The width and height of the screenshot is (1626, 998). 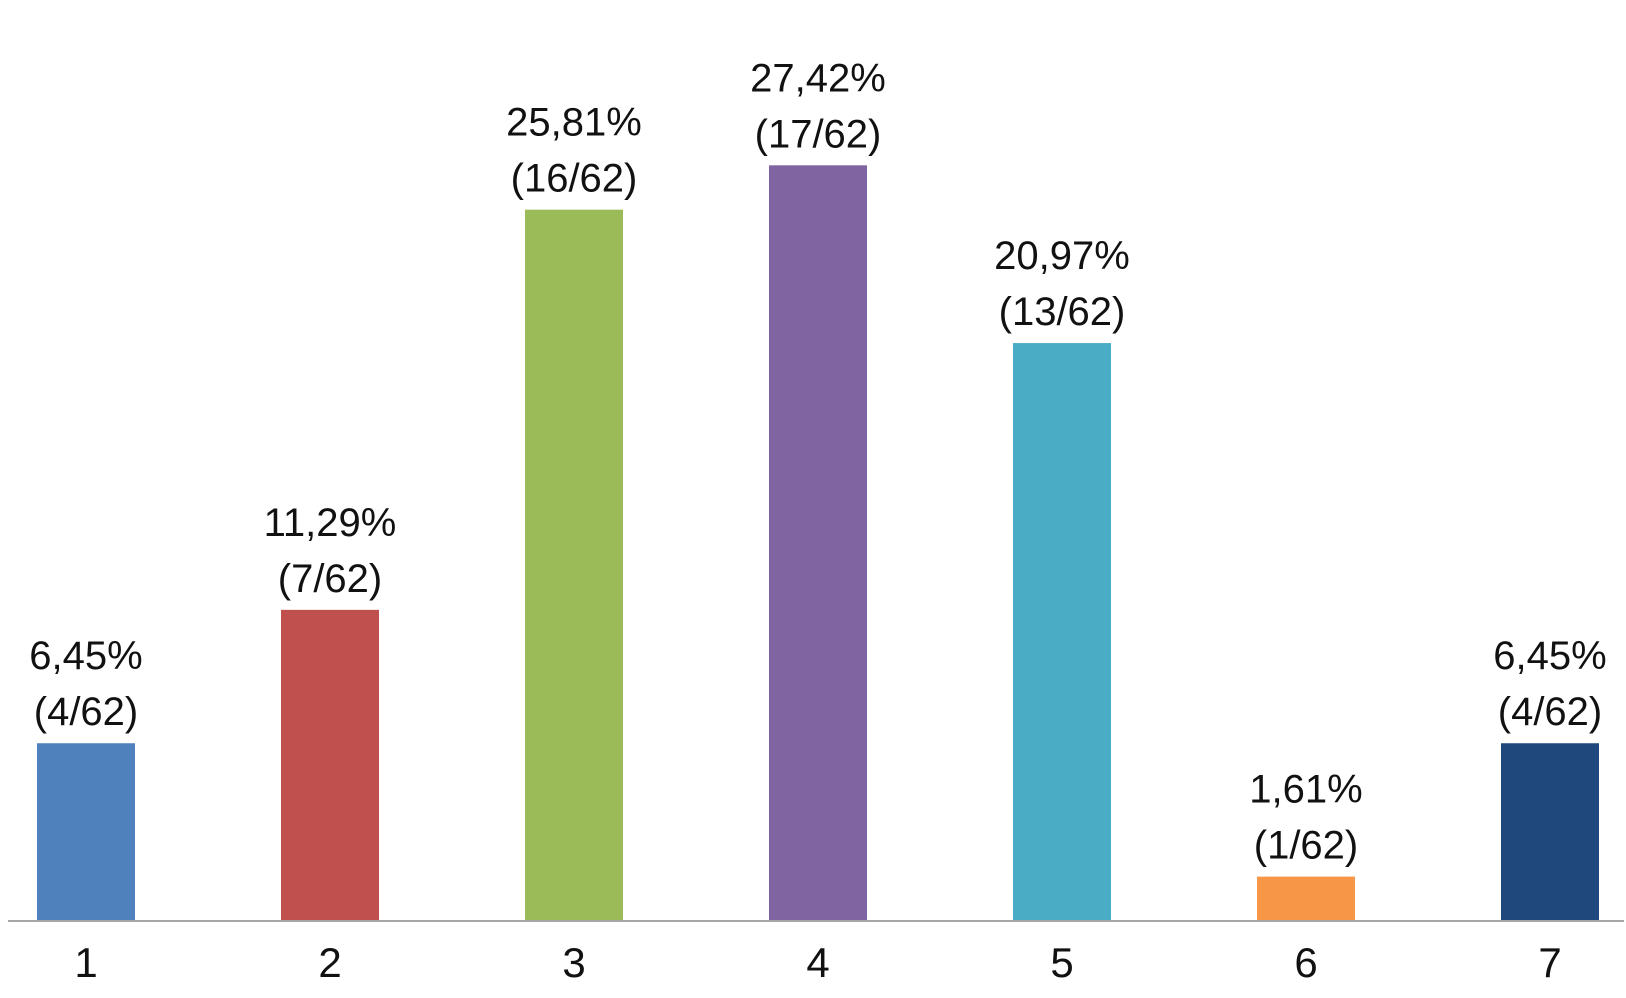 What do you see at coordinates (330, 579) in the screenshot?
I see `data-label-count-2: (7/62)` at bounding box center [330, 579].